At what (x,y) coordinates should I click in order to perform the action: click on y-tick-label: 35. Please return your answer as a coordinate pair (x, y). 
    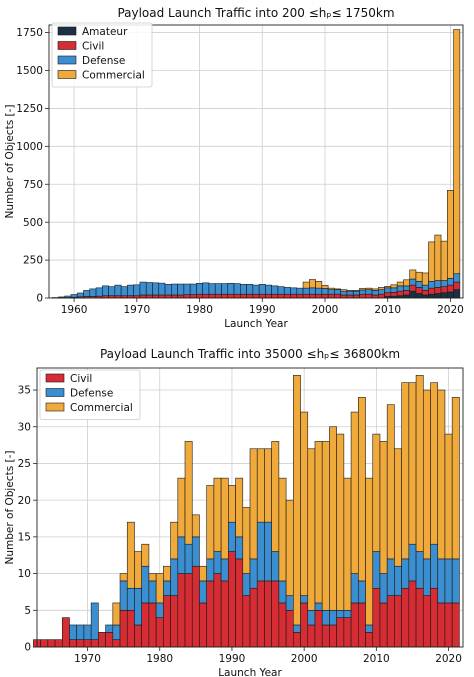
    Looking at the image, I should click on (24, 391).